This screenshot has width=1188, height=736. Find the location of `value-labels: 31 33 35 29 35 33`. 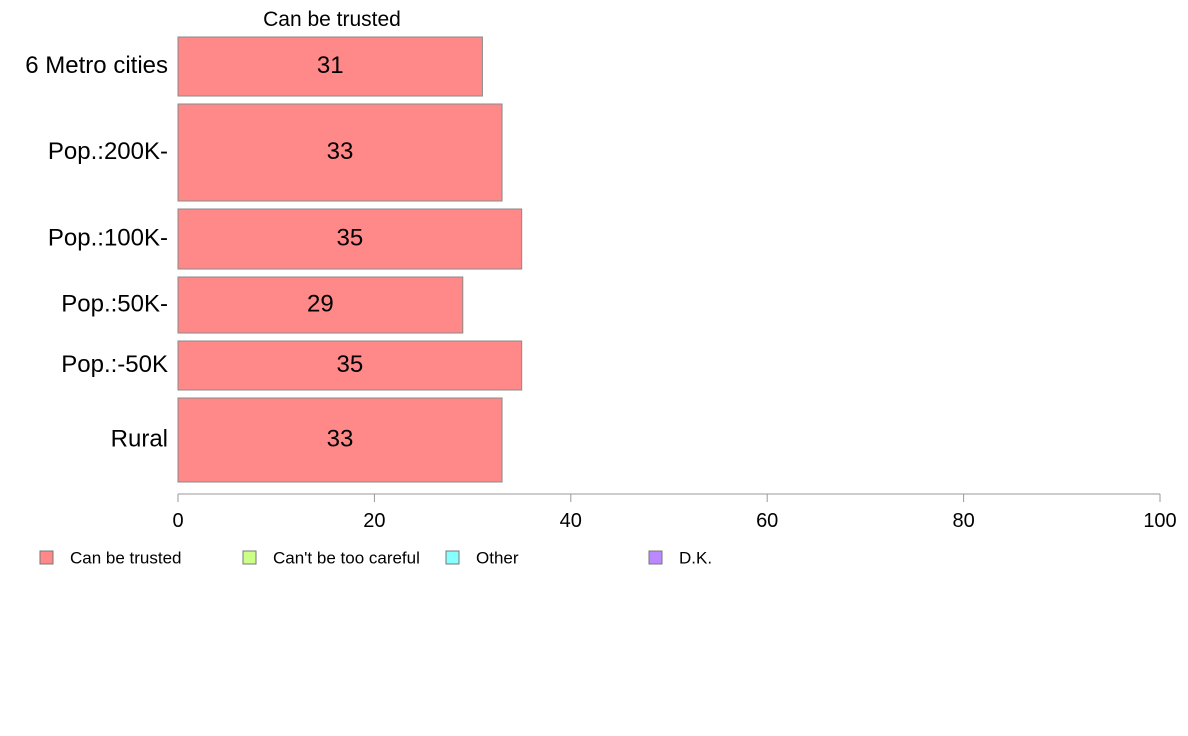

value-labels: 31 33 35 29 35 33 is located at coordinates (335, 252).